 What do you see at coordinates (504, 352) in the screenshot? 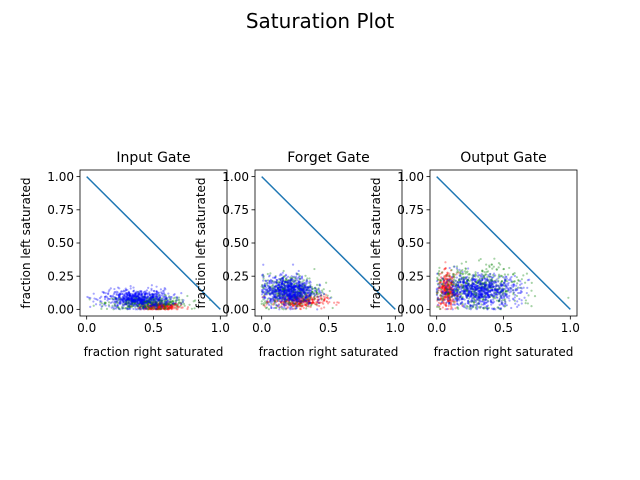
I see `x-axis-label: fraction right saturated` at bounding box center [504, 352].